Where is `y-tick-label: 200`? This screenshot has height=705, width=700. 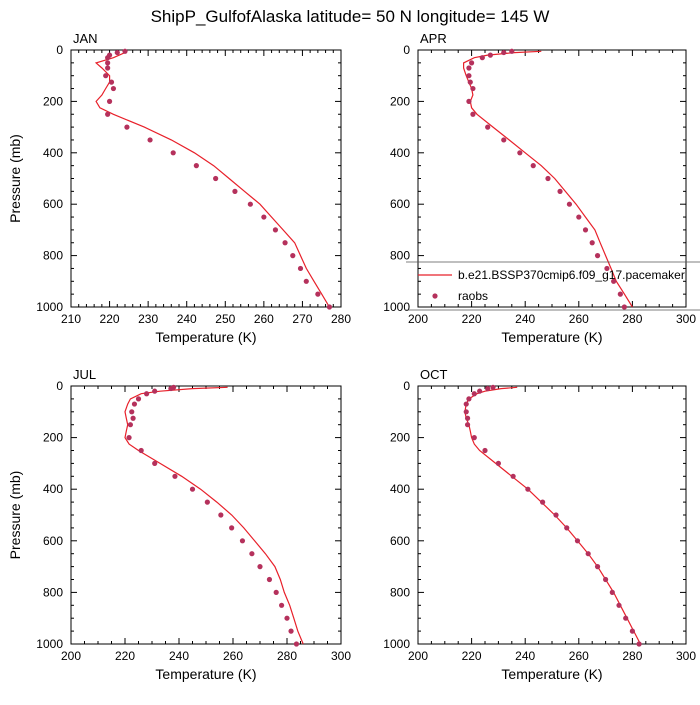 y-tick-label: 200 is located at coordinates (53, 101).